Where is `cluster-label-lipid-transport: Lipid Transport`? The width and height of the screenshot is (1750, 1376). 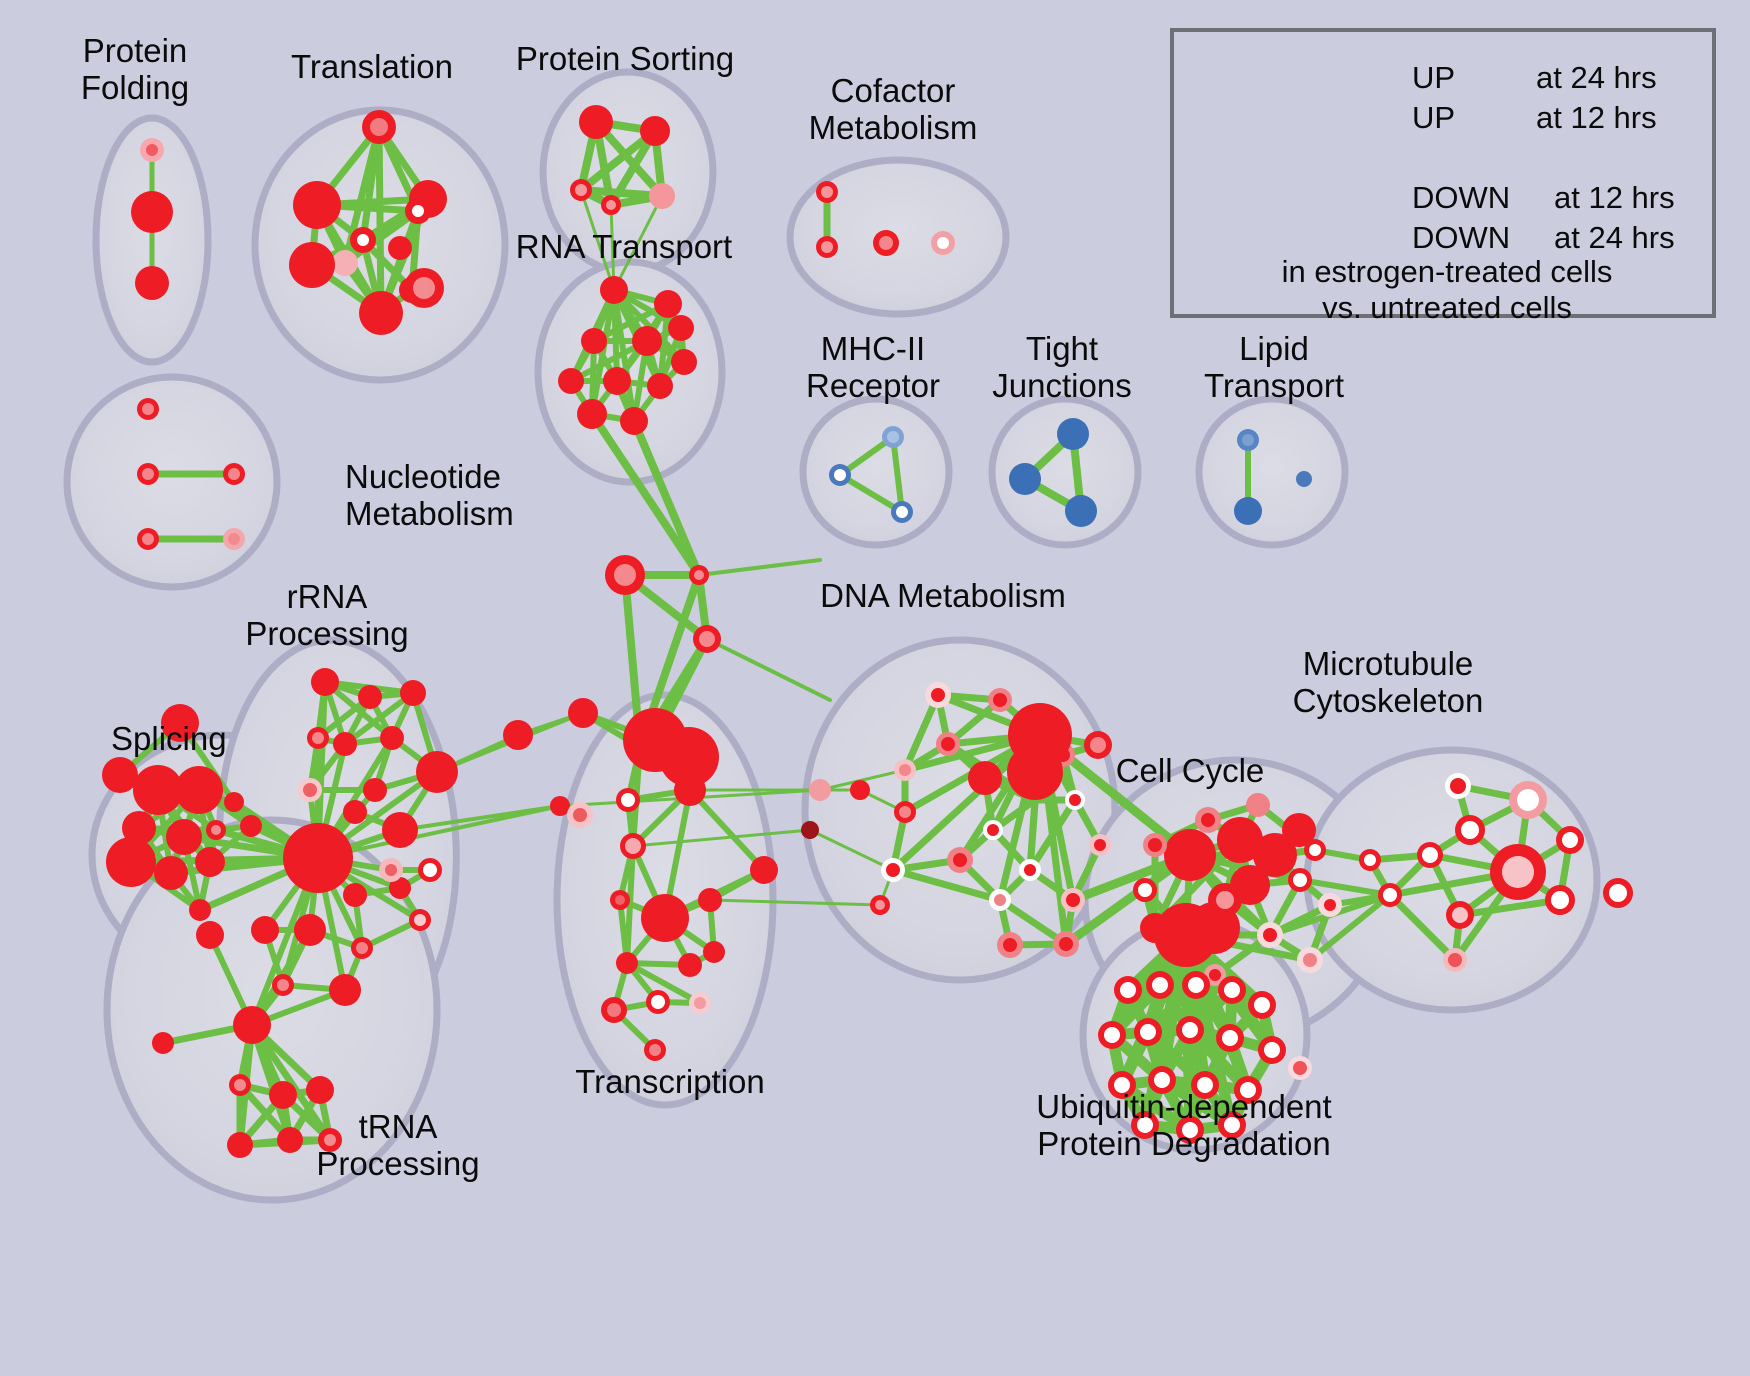 cluster-label-lipid-transport: Lipid Transport is located at coordinates (1274, 367).